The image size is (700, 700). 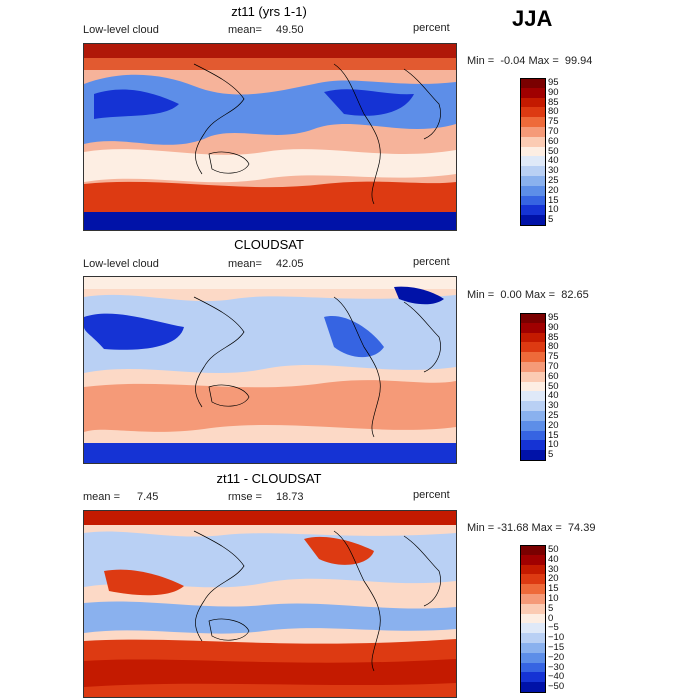 What do you see at coordinates (556, 647) in the screenshot?
I see `colorbar-label: −15` at bounding box center [556, 647].